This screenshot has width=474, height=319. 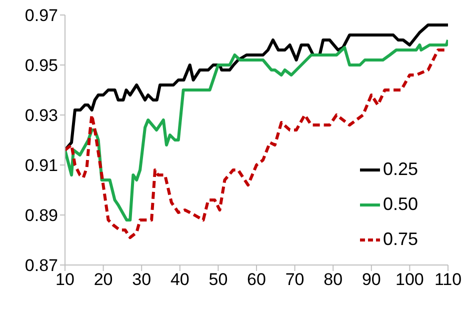 What do you see at coordinates (256, 280) in the screenshot?
I see `x-tick-label: 60` at bounding box center [256, 280].